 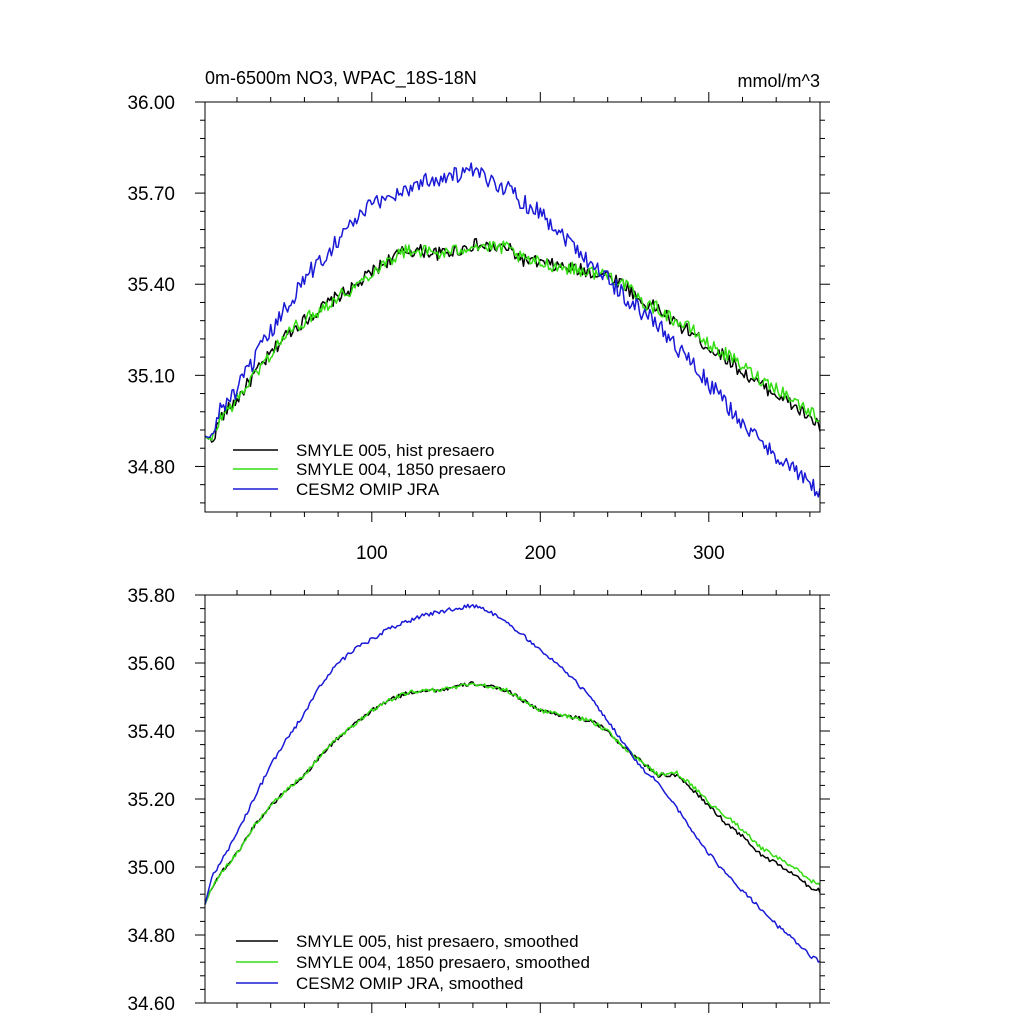 What do you see at coordinates (151, 103) in the screenshot?
I see `top-ytick-label-4: 36.00` at bounding box center [151, 103].